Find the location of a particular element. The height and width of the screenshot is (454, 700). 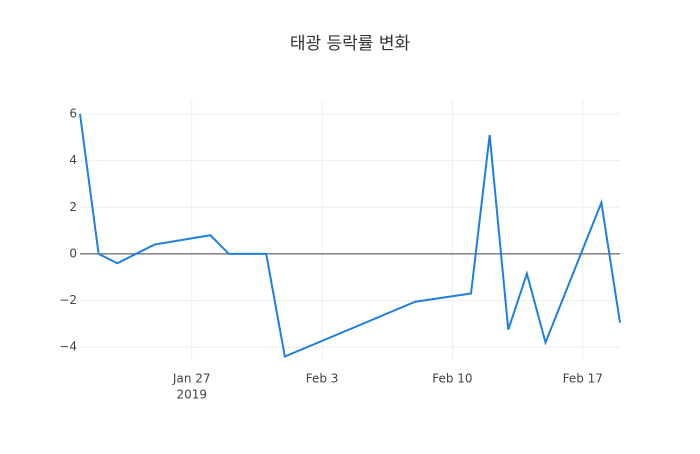

x-tick-label: Jan 27 is located at coordinates (191, 379).